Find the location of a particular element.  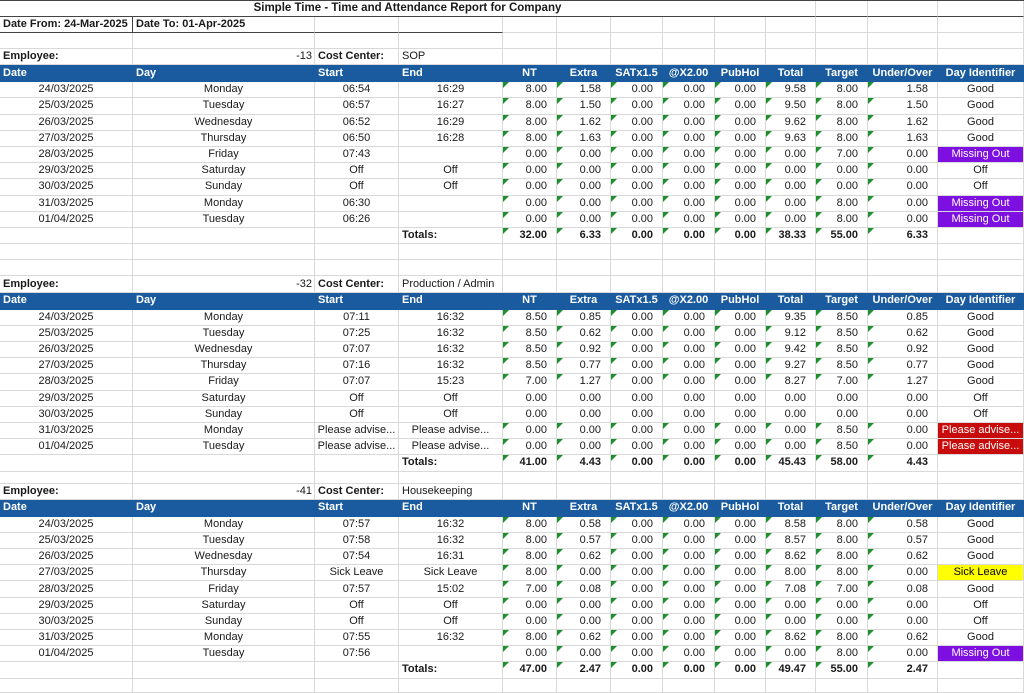

cell-day: Wednesday is located at coordinates (224, 350).